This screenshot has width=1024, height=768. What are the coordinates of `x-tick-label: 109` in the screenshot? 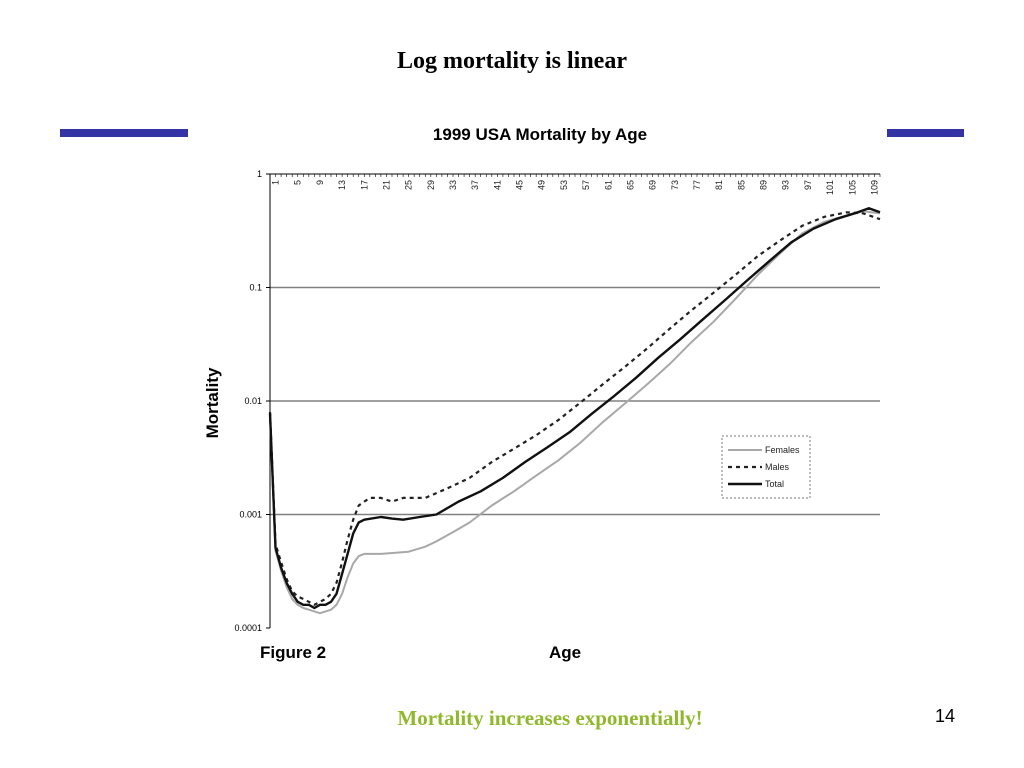 It's located at (874, 187).